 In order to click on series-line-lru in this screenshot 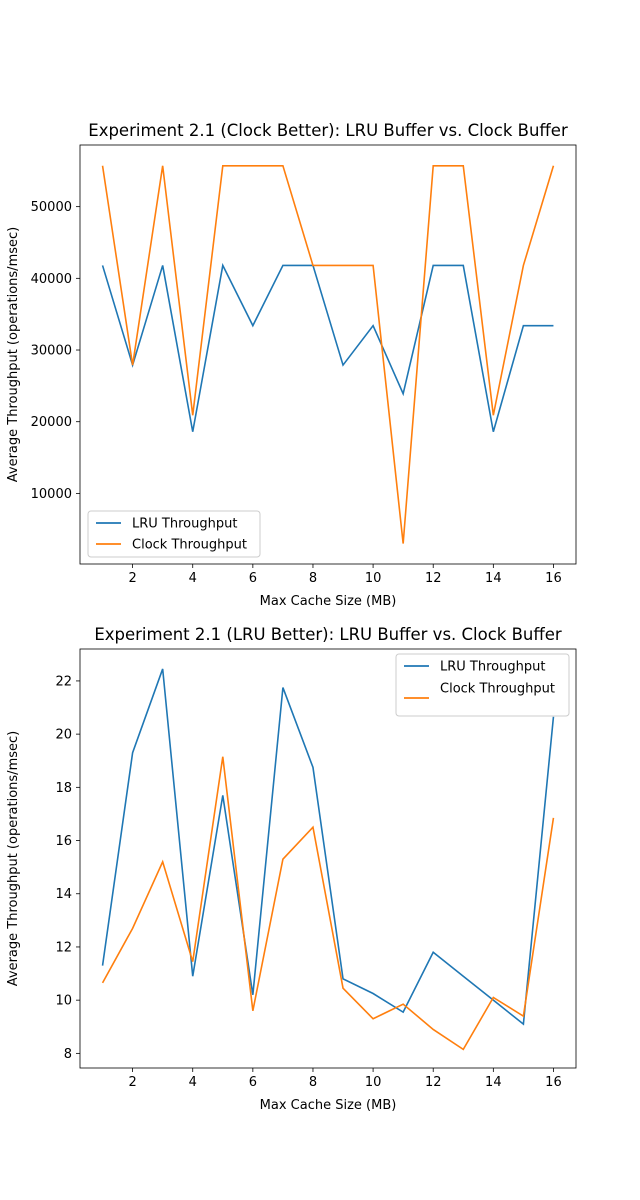, I will do `click(327, 347)`.